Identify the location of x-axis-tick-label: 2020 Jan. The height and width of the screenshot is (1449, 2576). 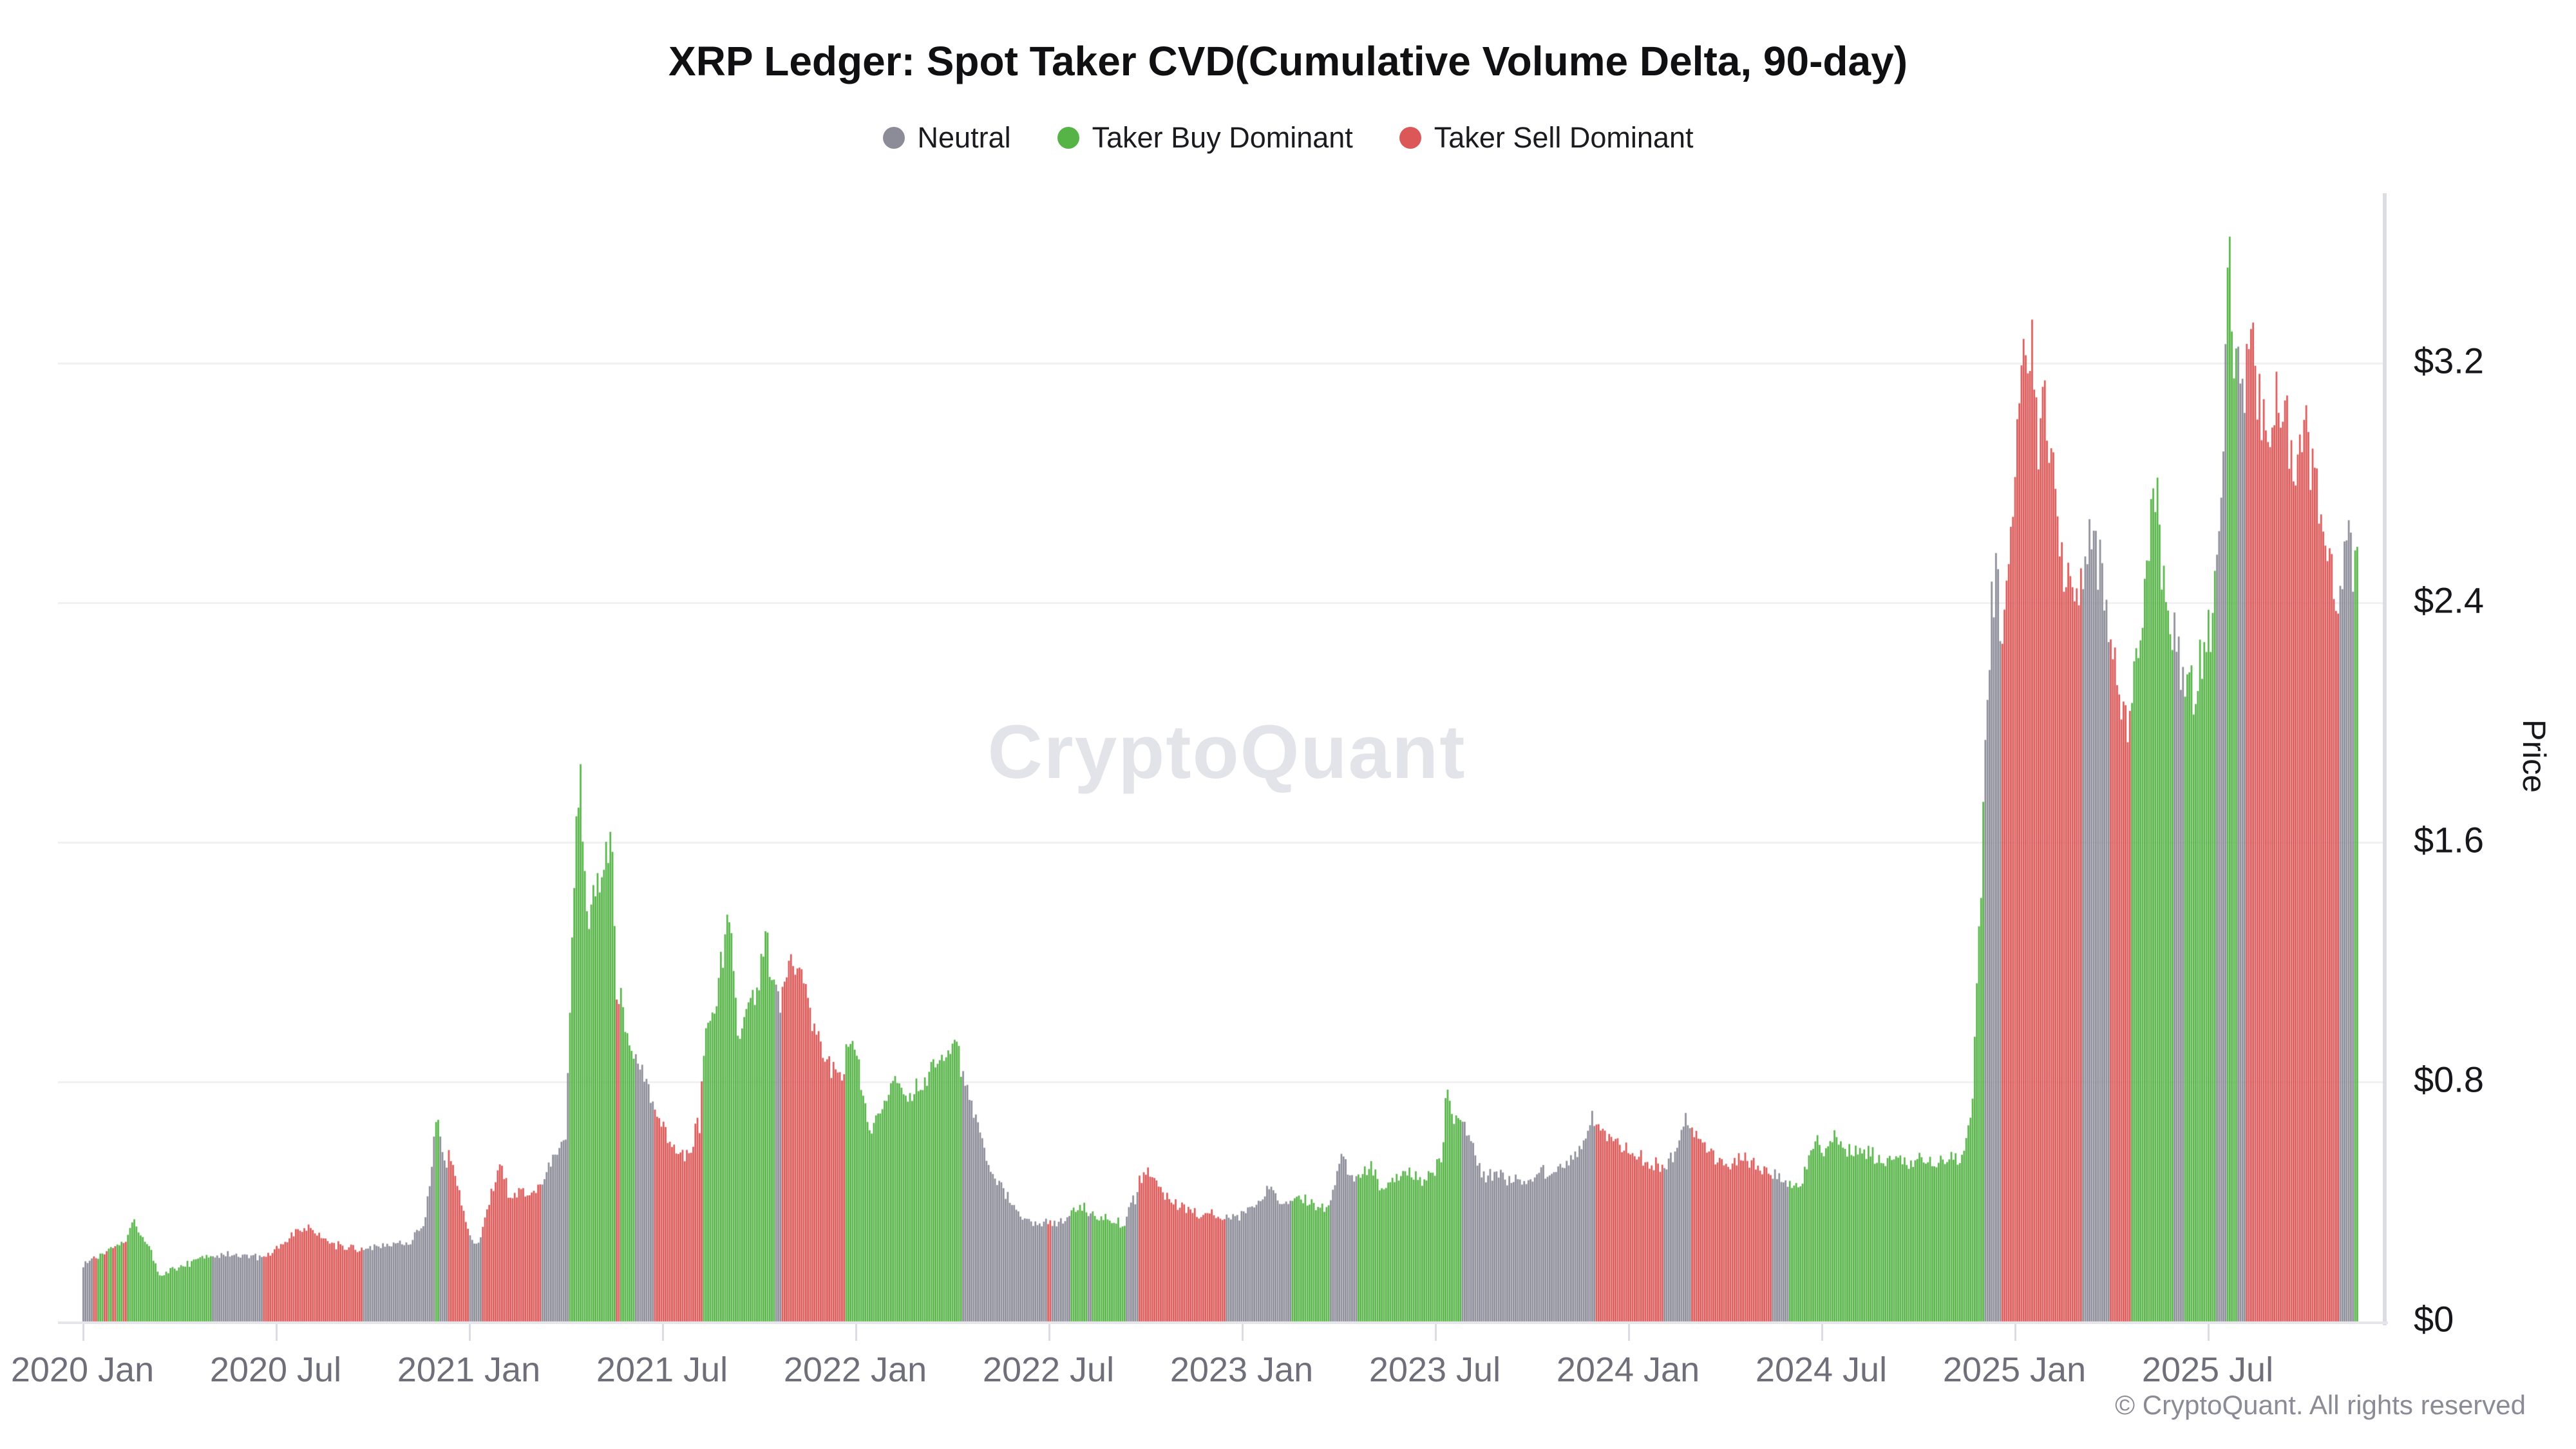
(83, 1370).